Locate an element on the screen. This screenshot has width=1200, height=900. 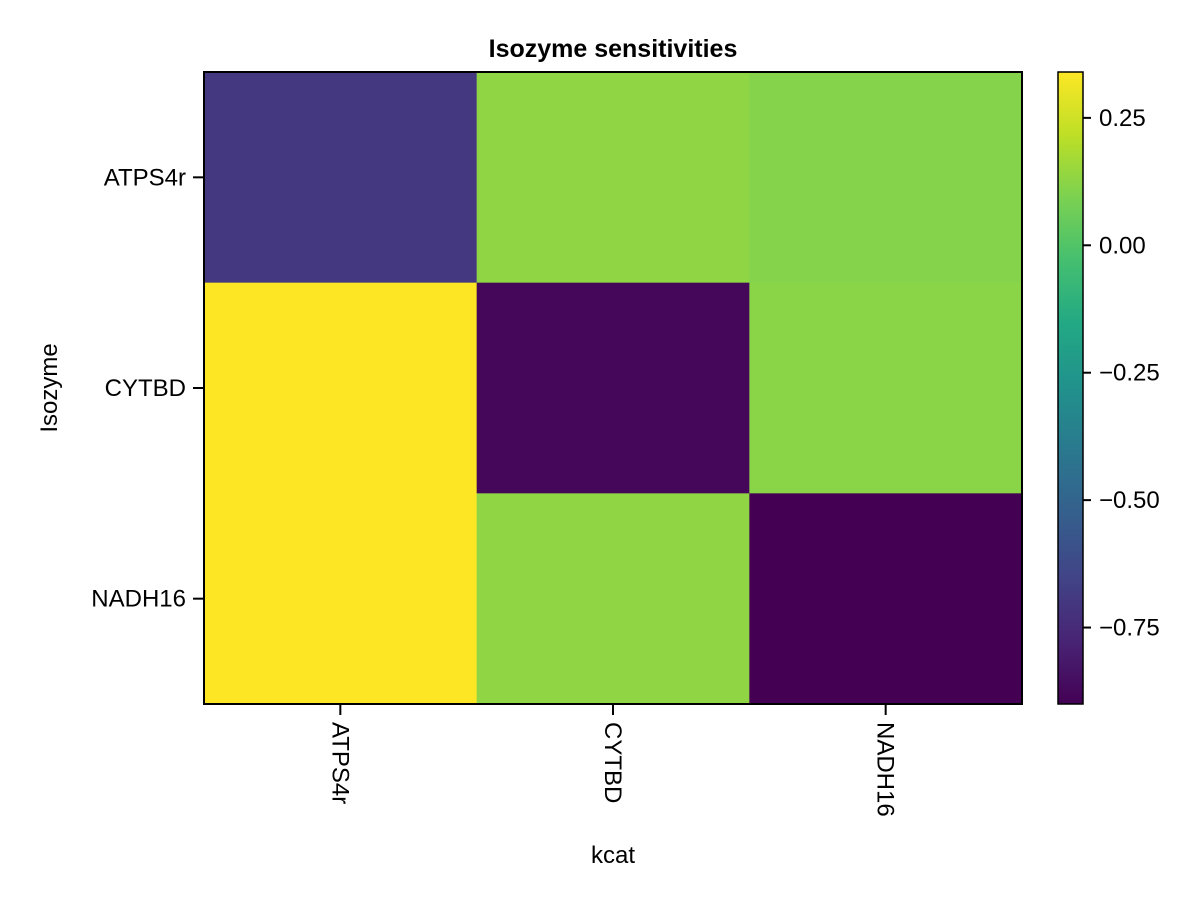
colorbar is located at coordinates (1070, 388).